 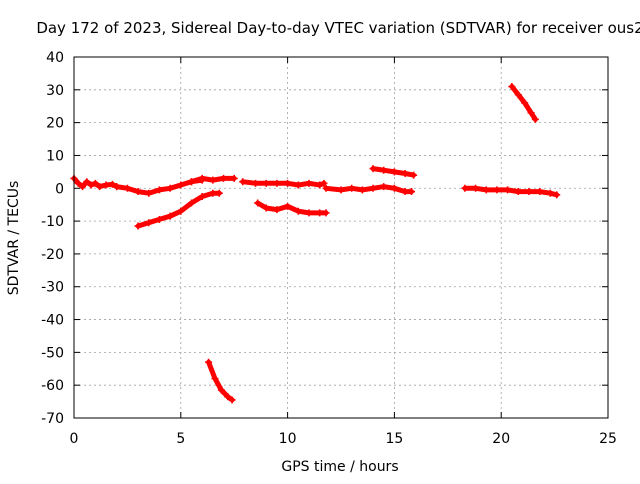 I want to click on x-tick-label: 20, so click(x=501, y=439).